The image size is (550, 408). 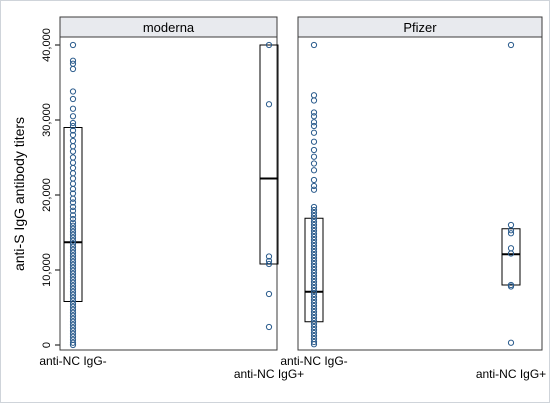 I want to click on y-tick-label: 20,000, so click(x=47, y=195).